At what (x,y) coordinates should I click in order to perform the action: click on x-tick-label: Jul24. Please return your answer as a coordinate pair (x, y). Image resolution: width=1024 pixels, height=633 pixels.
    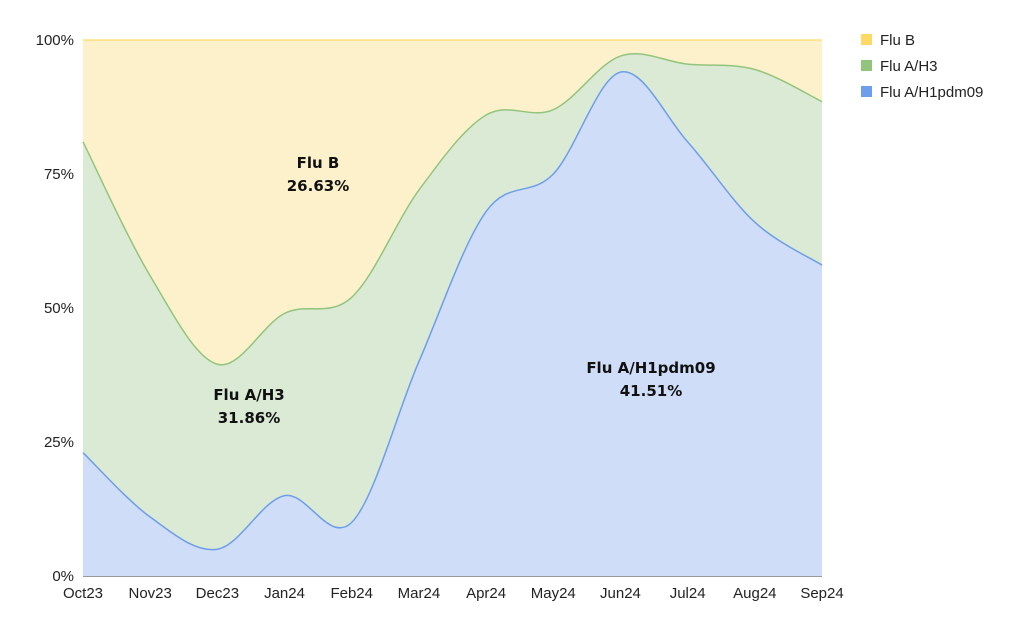
    Looking at the image, I should click on (688, 593).